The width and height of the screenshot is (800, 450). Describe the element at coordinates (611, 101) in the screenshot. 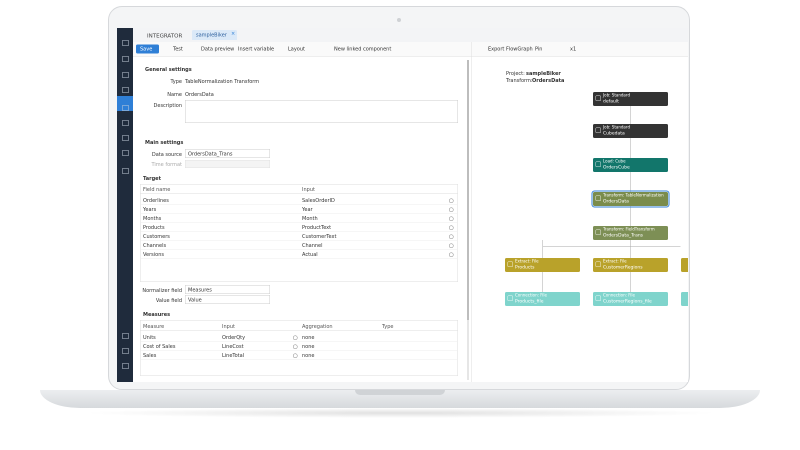

I see `node-name: default` at that location.